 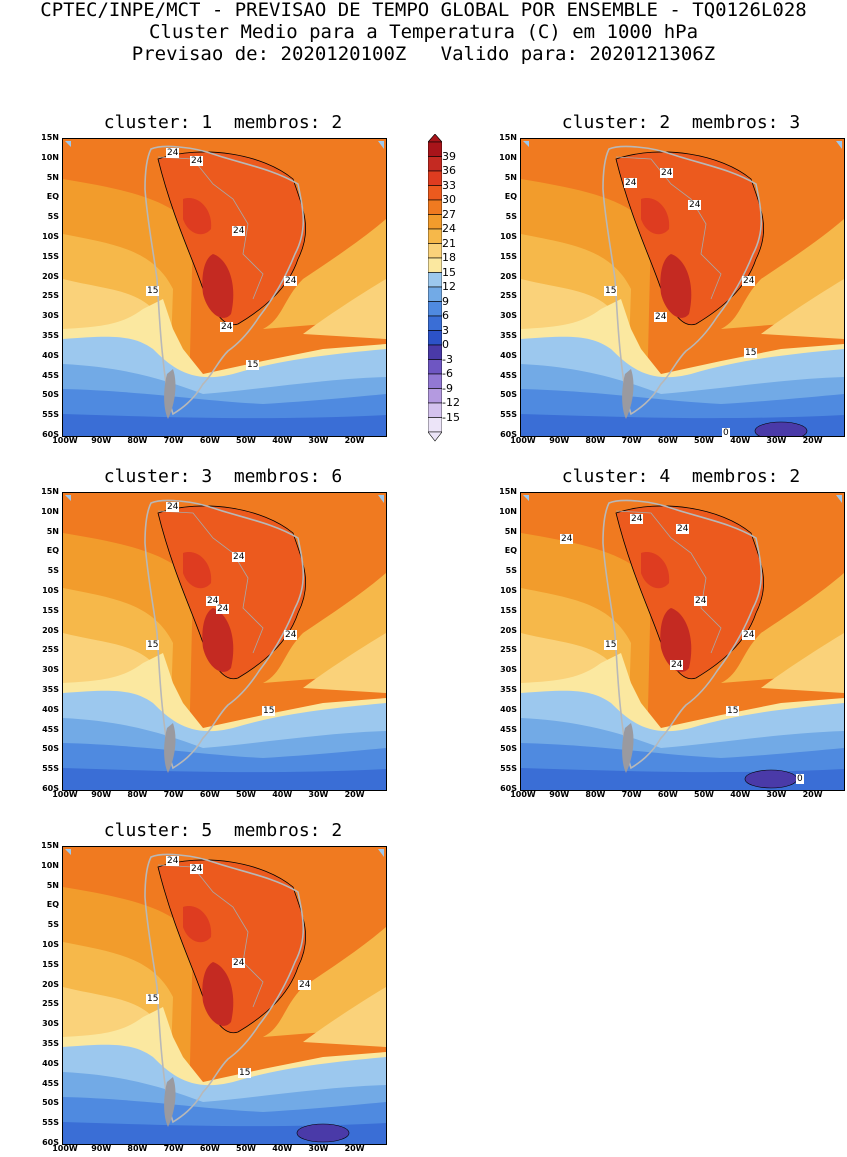 What do you see at coordinates (449, 185) in the screenshot?
I see `colorbar-tick-label: 33` at bounding box center [449, 185].